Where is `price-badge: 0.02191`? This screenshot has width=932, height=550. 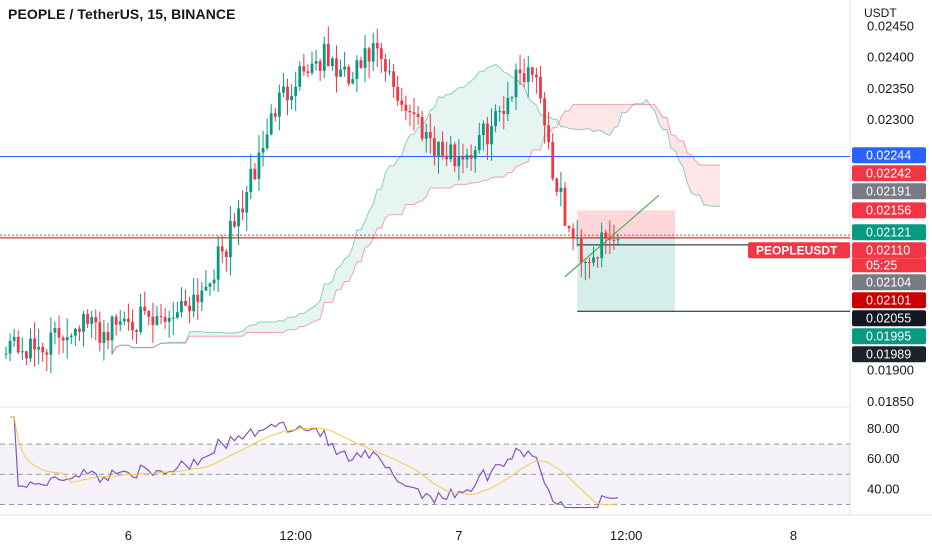
price-badge: 0.02191 is located at coordinates (889, 191).